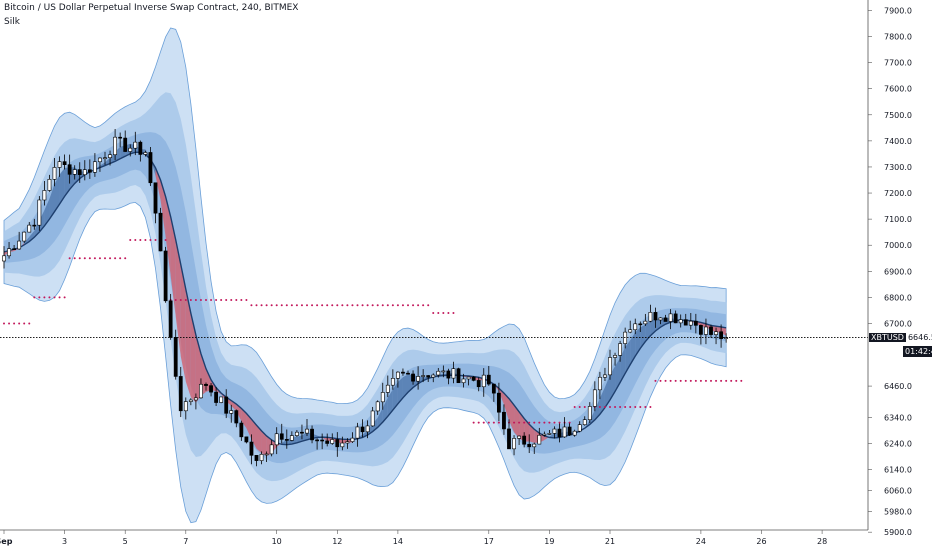 The height and width of the screenshot is (555, 932). Describe the element at coordinates (898, 141) in the screenshot. I see `y-tick-label: 7400.0` at that location.